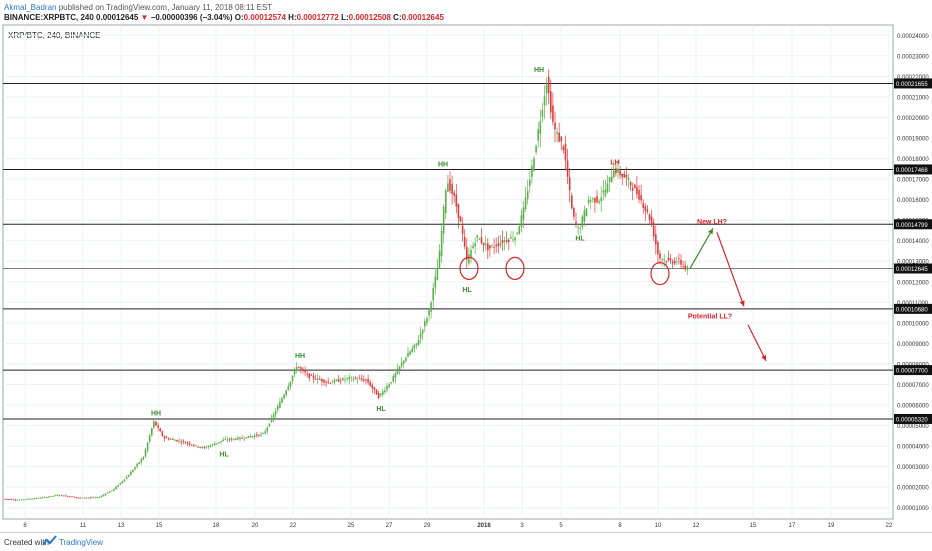 This screenshot has height=551, width=932. What do you see at coordinates (913, 324) in the screenshot?
I see `y-tick-label: 0.00010000` at bounding box center [913, 324].